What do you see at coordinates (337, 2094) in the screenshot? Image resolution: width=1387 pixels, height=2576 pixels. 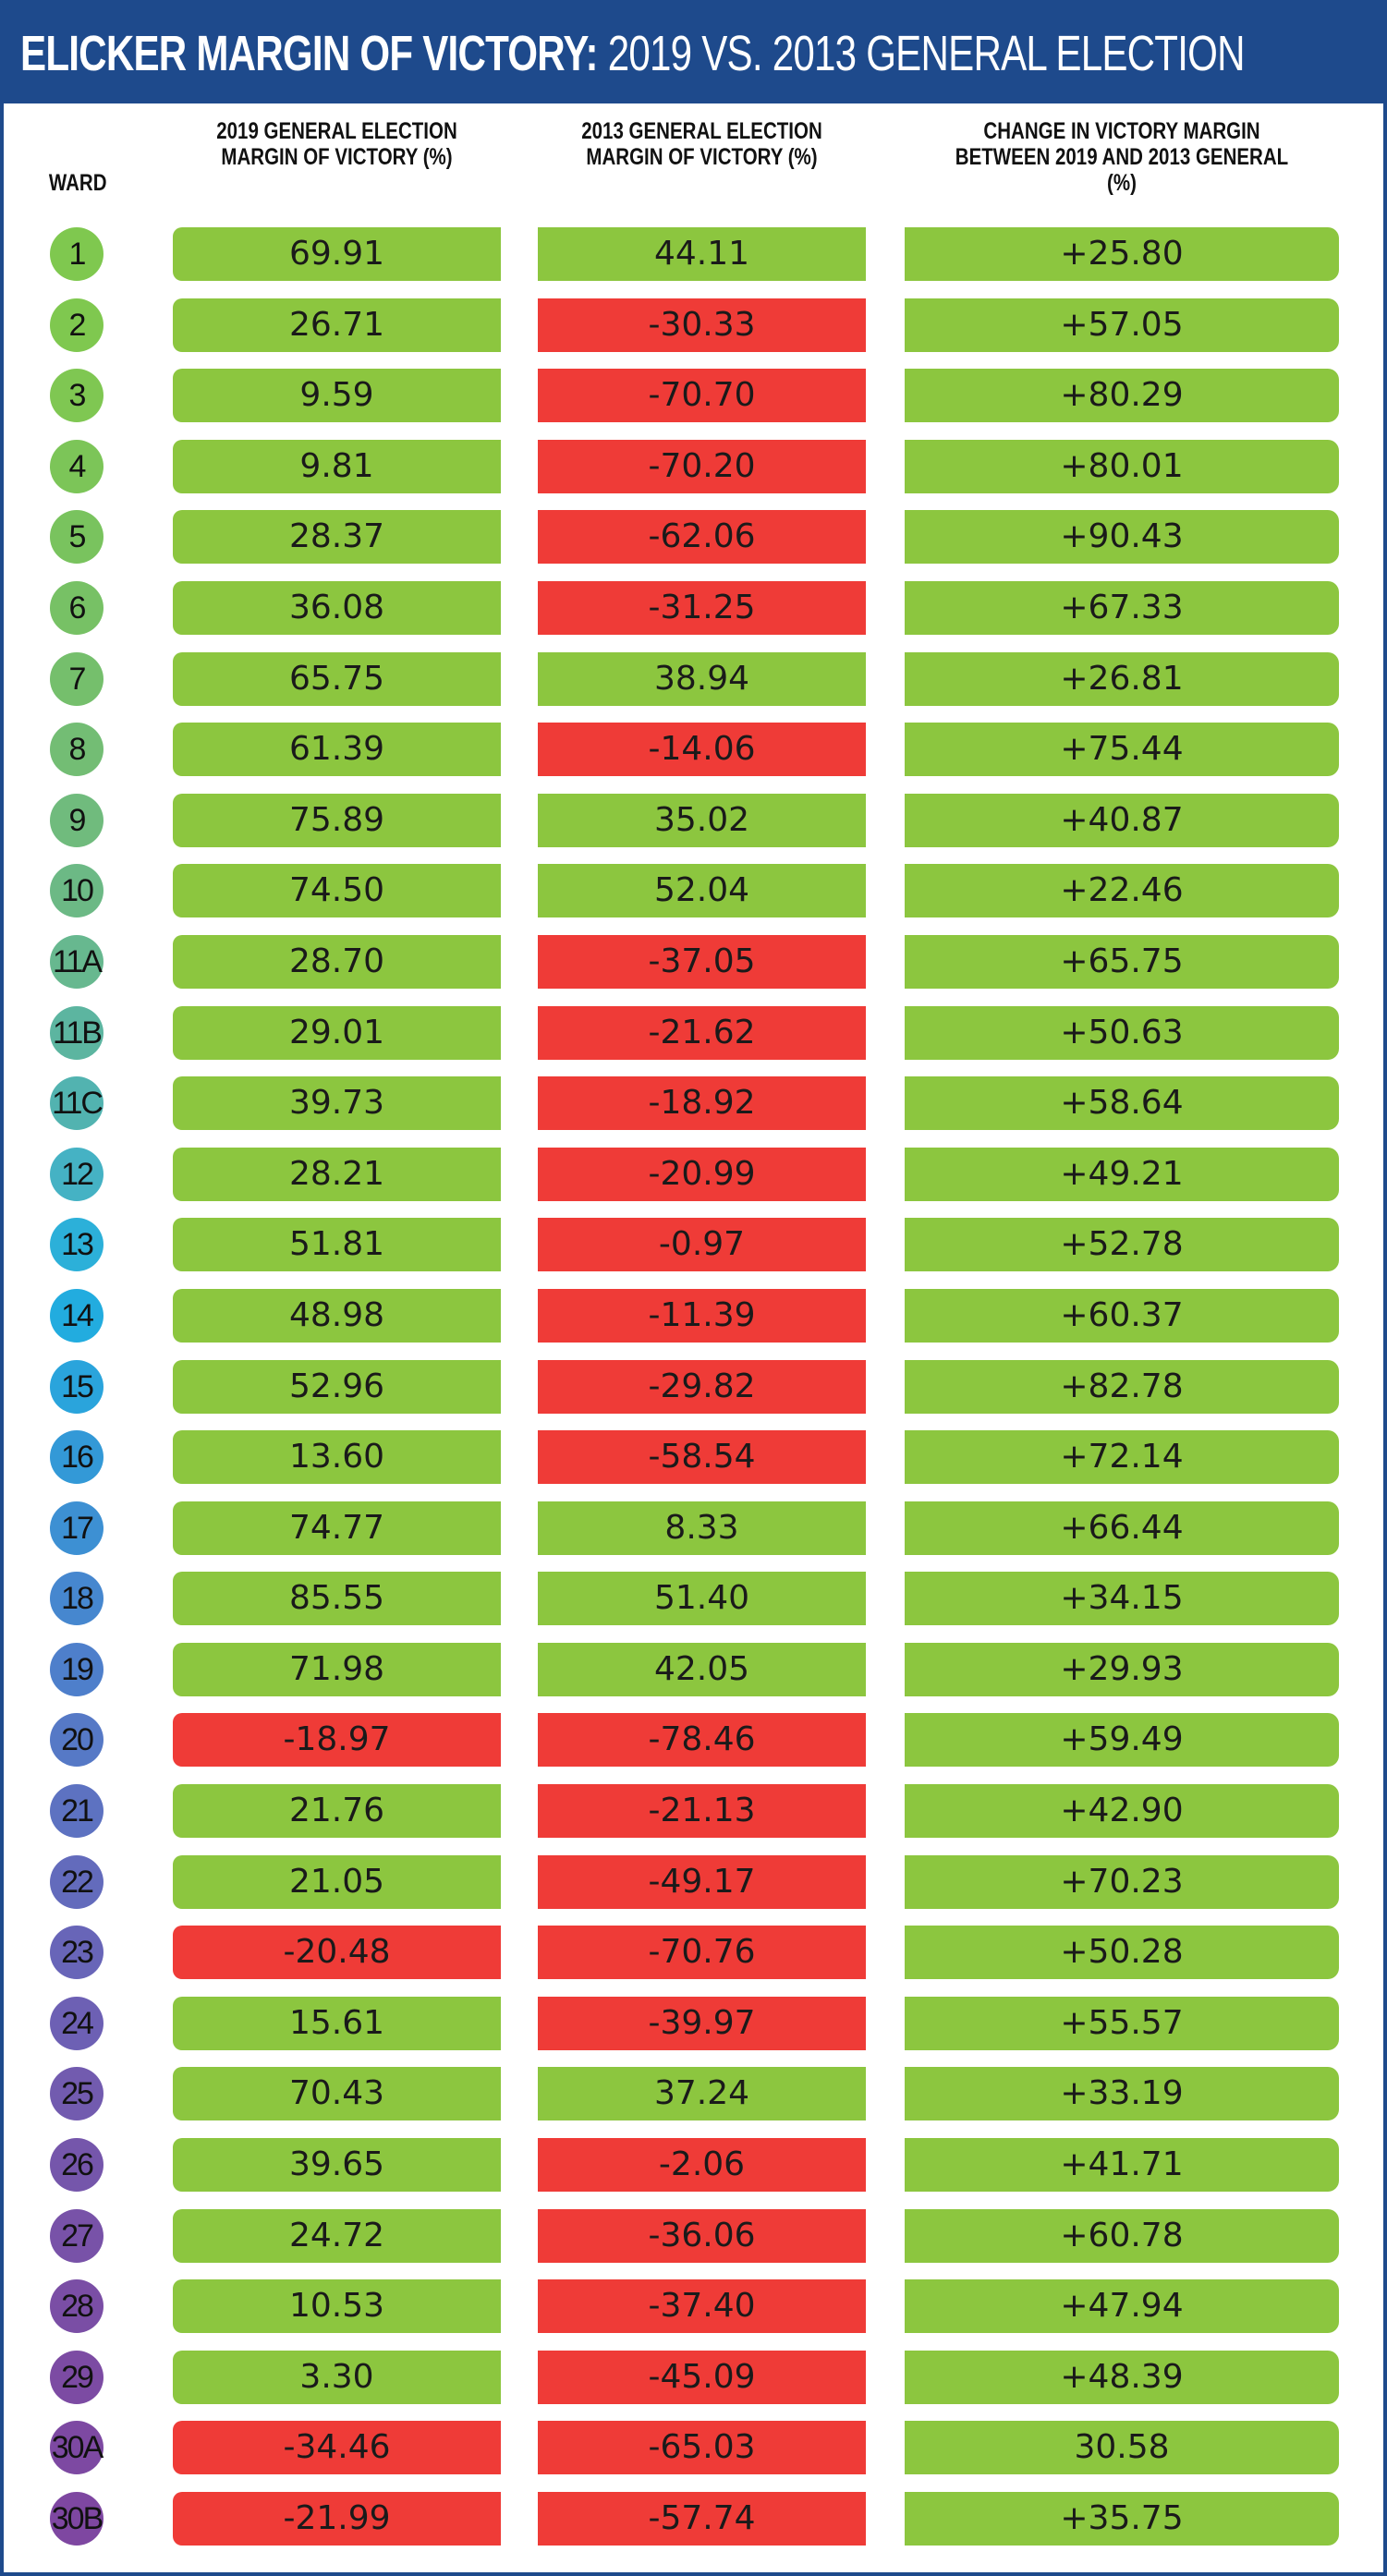 I see `margin-2019-cell: 70.43` at bounding box center [337, 2094].